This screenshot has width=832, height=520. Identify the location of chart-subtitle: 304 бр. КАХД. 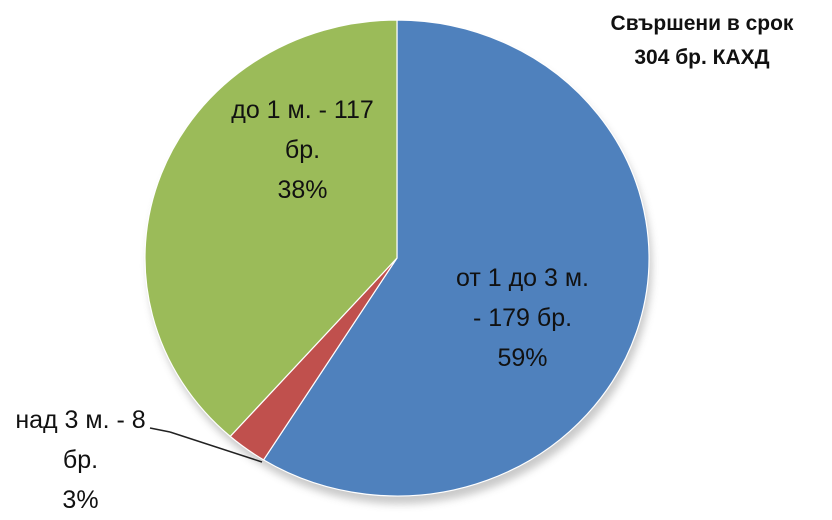
(702, 57).